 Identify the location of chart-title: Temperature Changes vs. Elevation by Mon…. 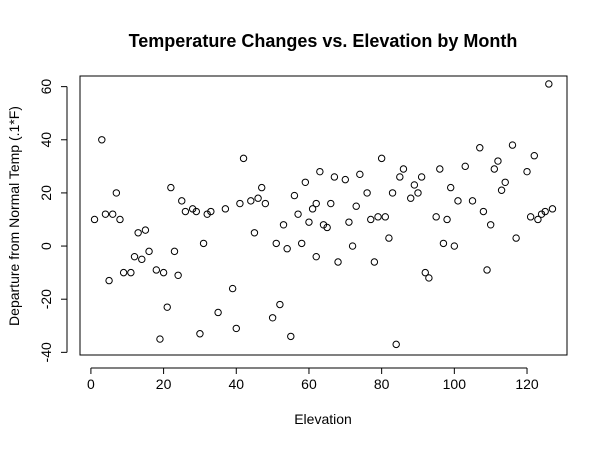
(323, 41).